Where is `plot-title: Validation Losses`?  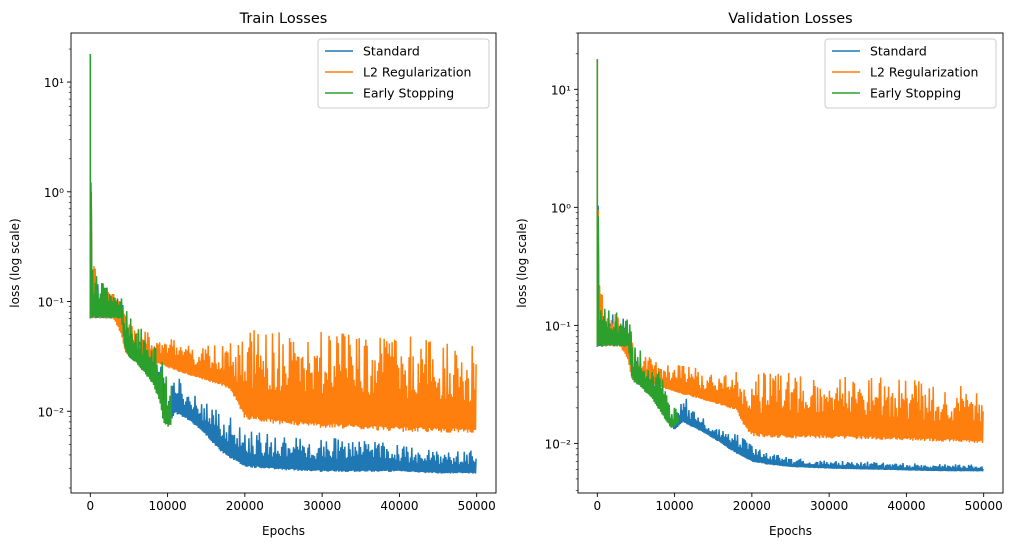 plot-title: Validation Losses is located at coordinates (790, 19).